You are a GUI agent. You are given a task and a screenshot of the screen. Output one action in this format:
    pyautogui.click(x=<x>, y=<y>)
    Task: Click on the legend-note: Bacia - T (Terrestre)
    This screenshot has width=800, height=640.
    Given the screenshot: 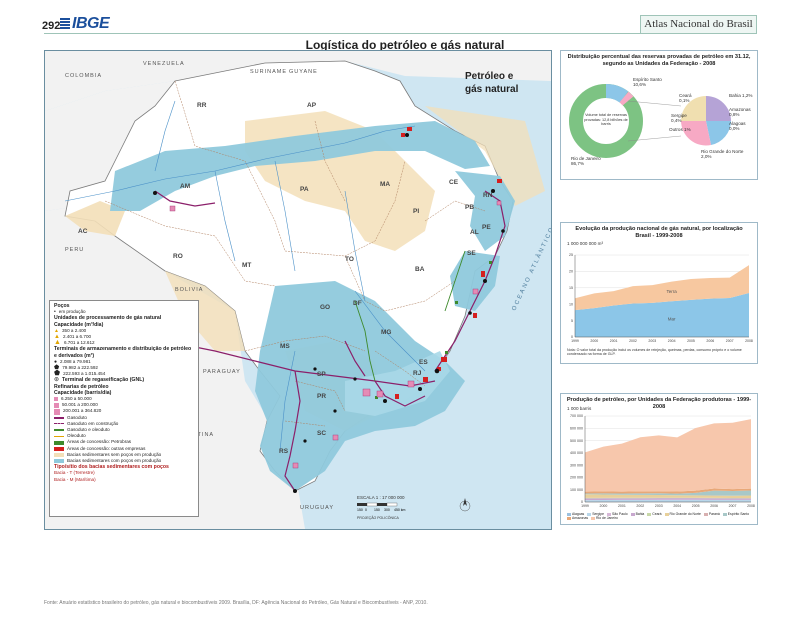 What is the action you would take?
    pyautogui.click(x=74, y=473)
    